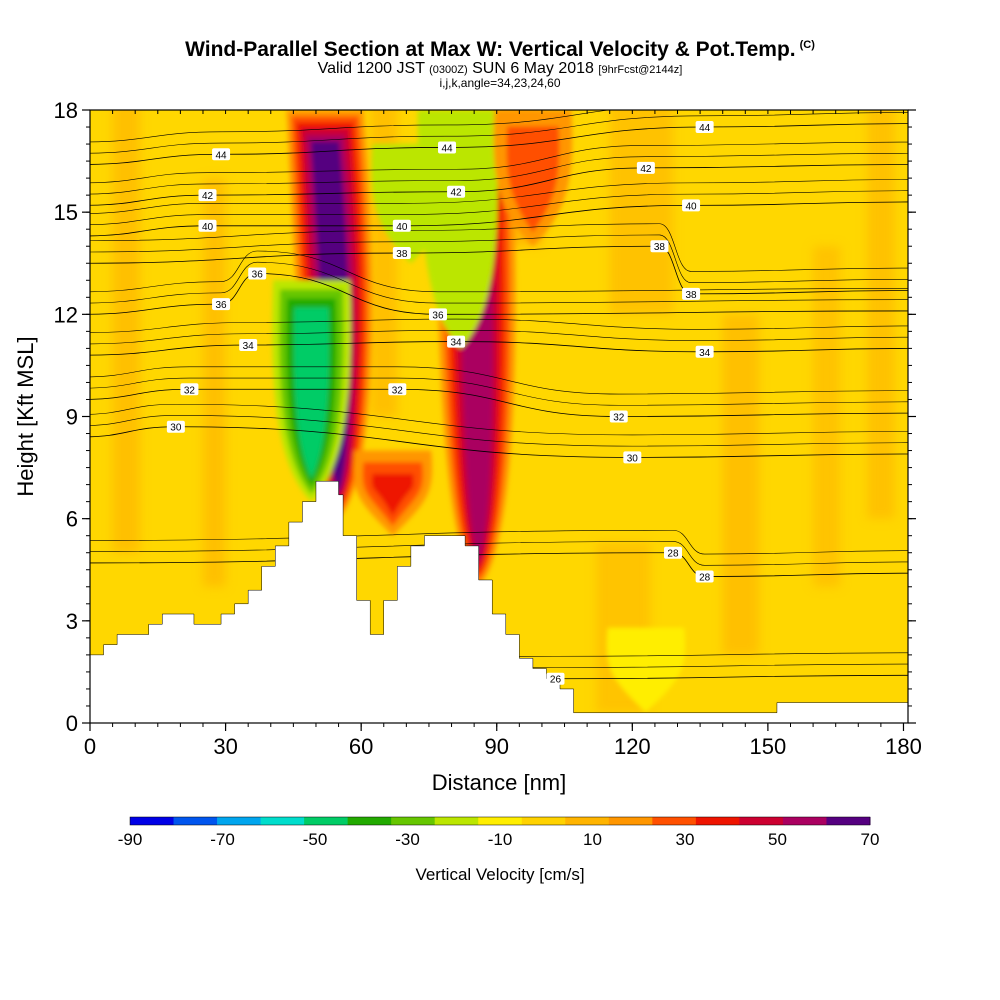 This screenshot has width=1000, height=1000. I want to click on colorbar-tick-label-5: 10, so click(592, 839).